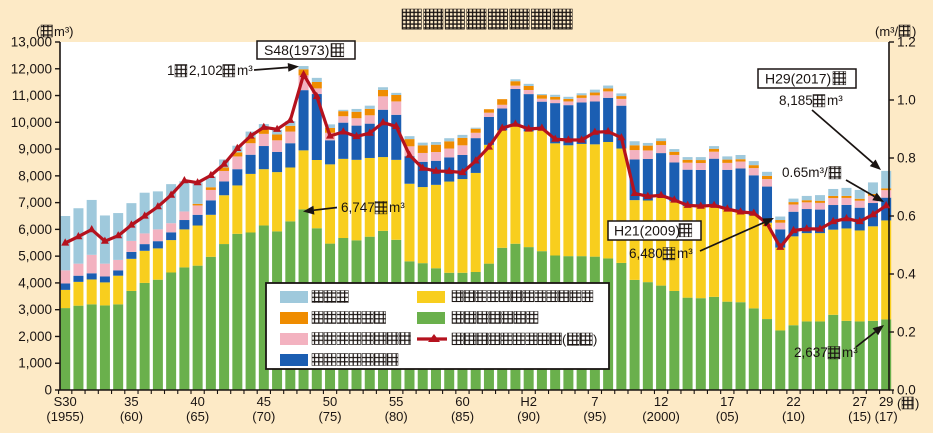 Image resolution: width=933 pixels, height=433 pixels. Describe the element at coordinates (32, 95) in the screenshot. I see `svg-text: 11,000` at that location.